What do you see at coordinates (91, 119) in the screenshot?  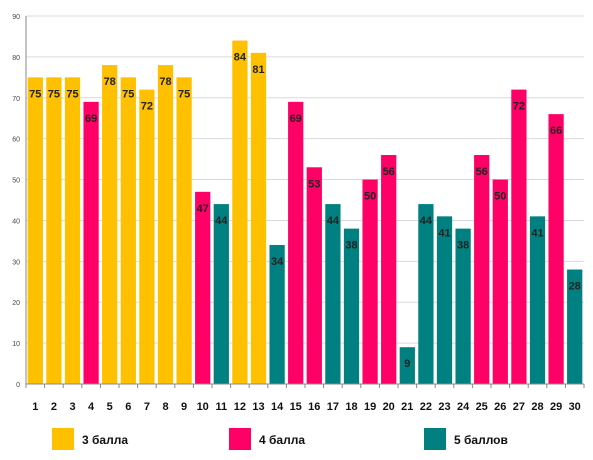 I see `data-label-4: 69` at bounding box center [91, 119].